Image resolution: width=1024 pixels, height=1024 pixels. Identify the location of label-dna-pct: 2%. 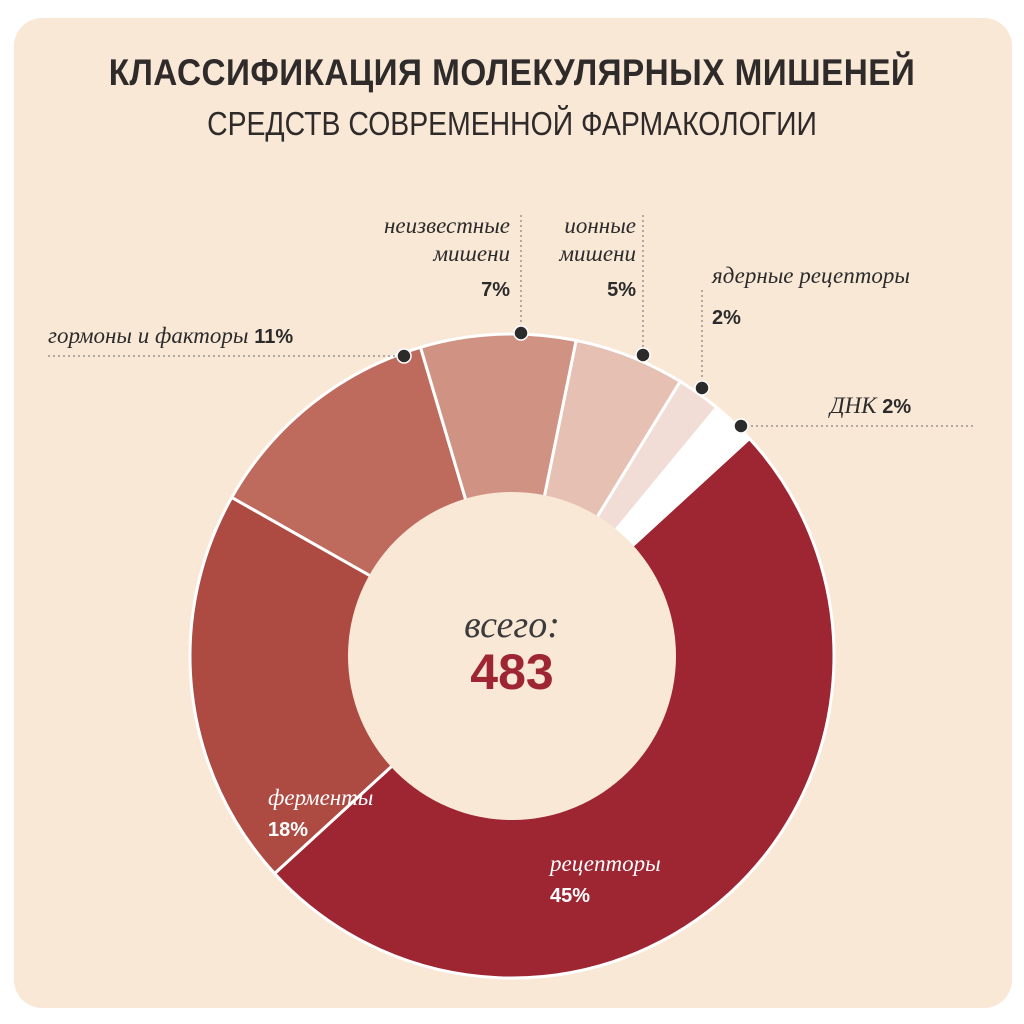
(897, 407).